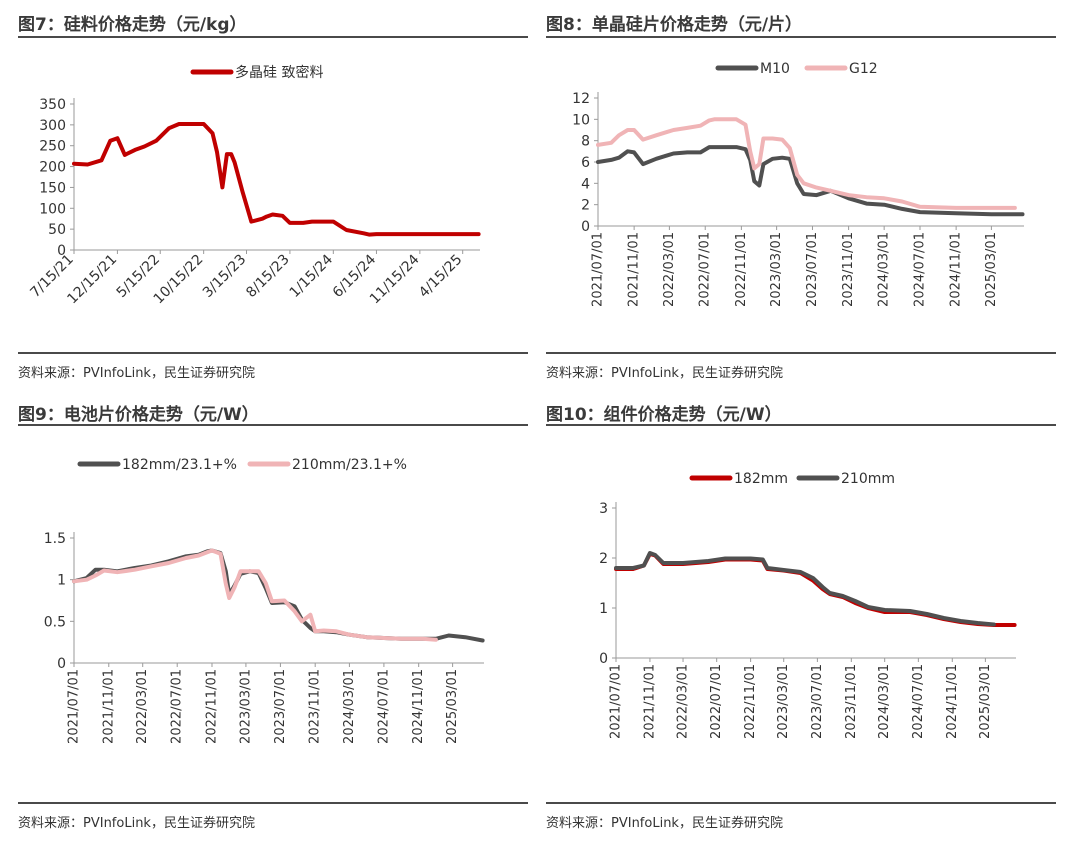 This screenshot has width=1080, height=849. What do you see at coordinates (57, 230) in the screenshot?
I see `y-tick-label: 50` at bounding box center [57, 230].